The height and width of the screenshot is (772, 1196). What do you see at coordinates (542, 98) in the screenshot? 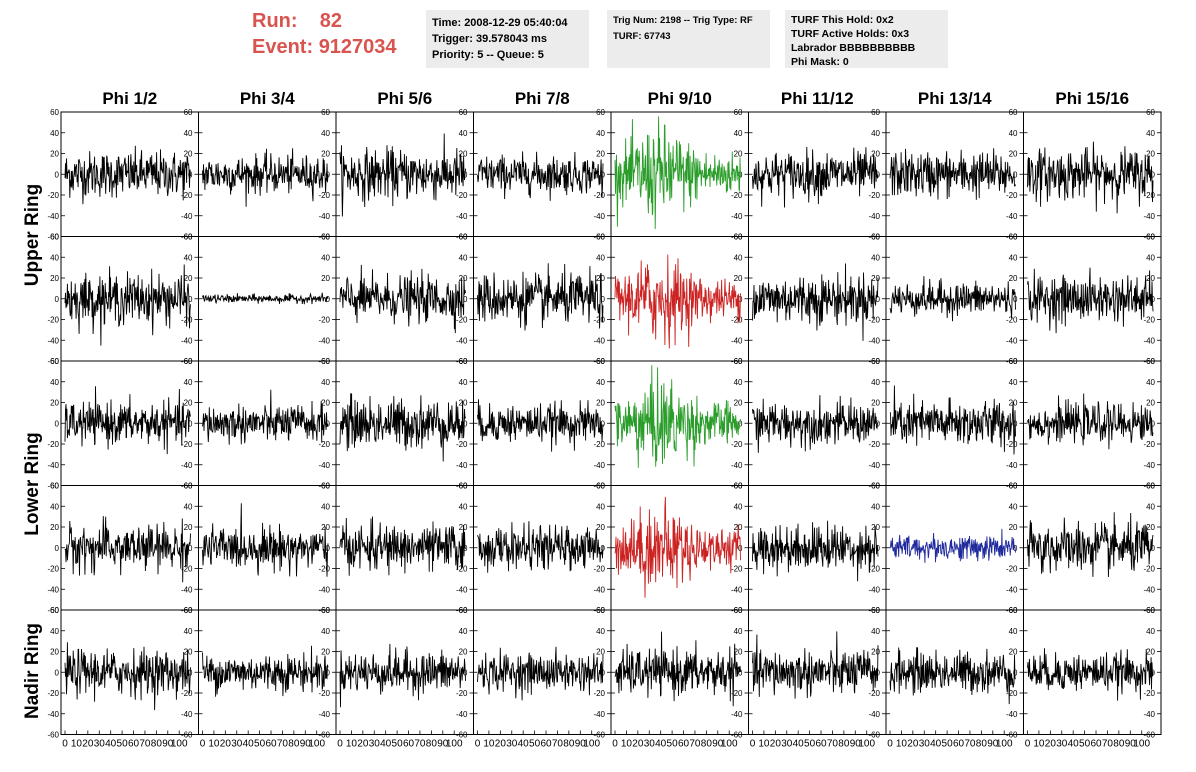
I see `column-title-4: Phi 7/8` at bounding box center [542, 98].